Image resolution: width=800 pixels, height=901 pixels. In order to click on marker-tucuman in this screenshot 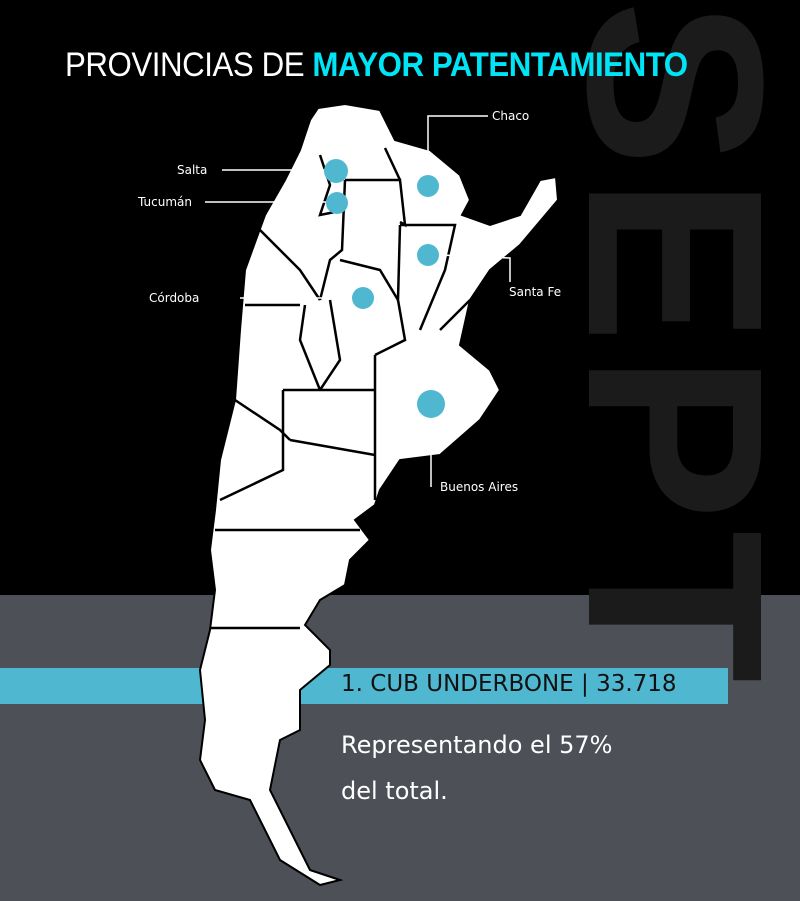, I will do `click(337, 203)`.